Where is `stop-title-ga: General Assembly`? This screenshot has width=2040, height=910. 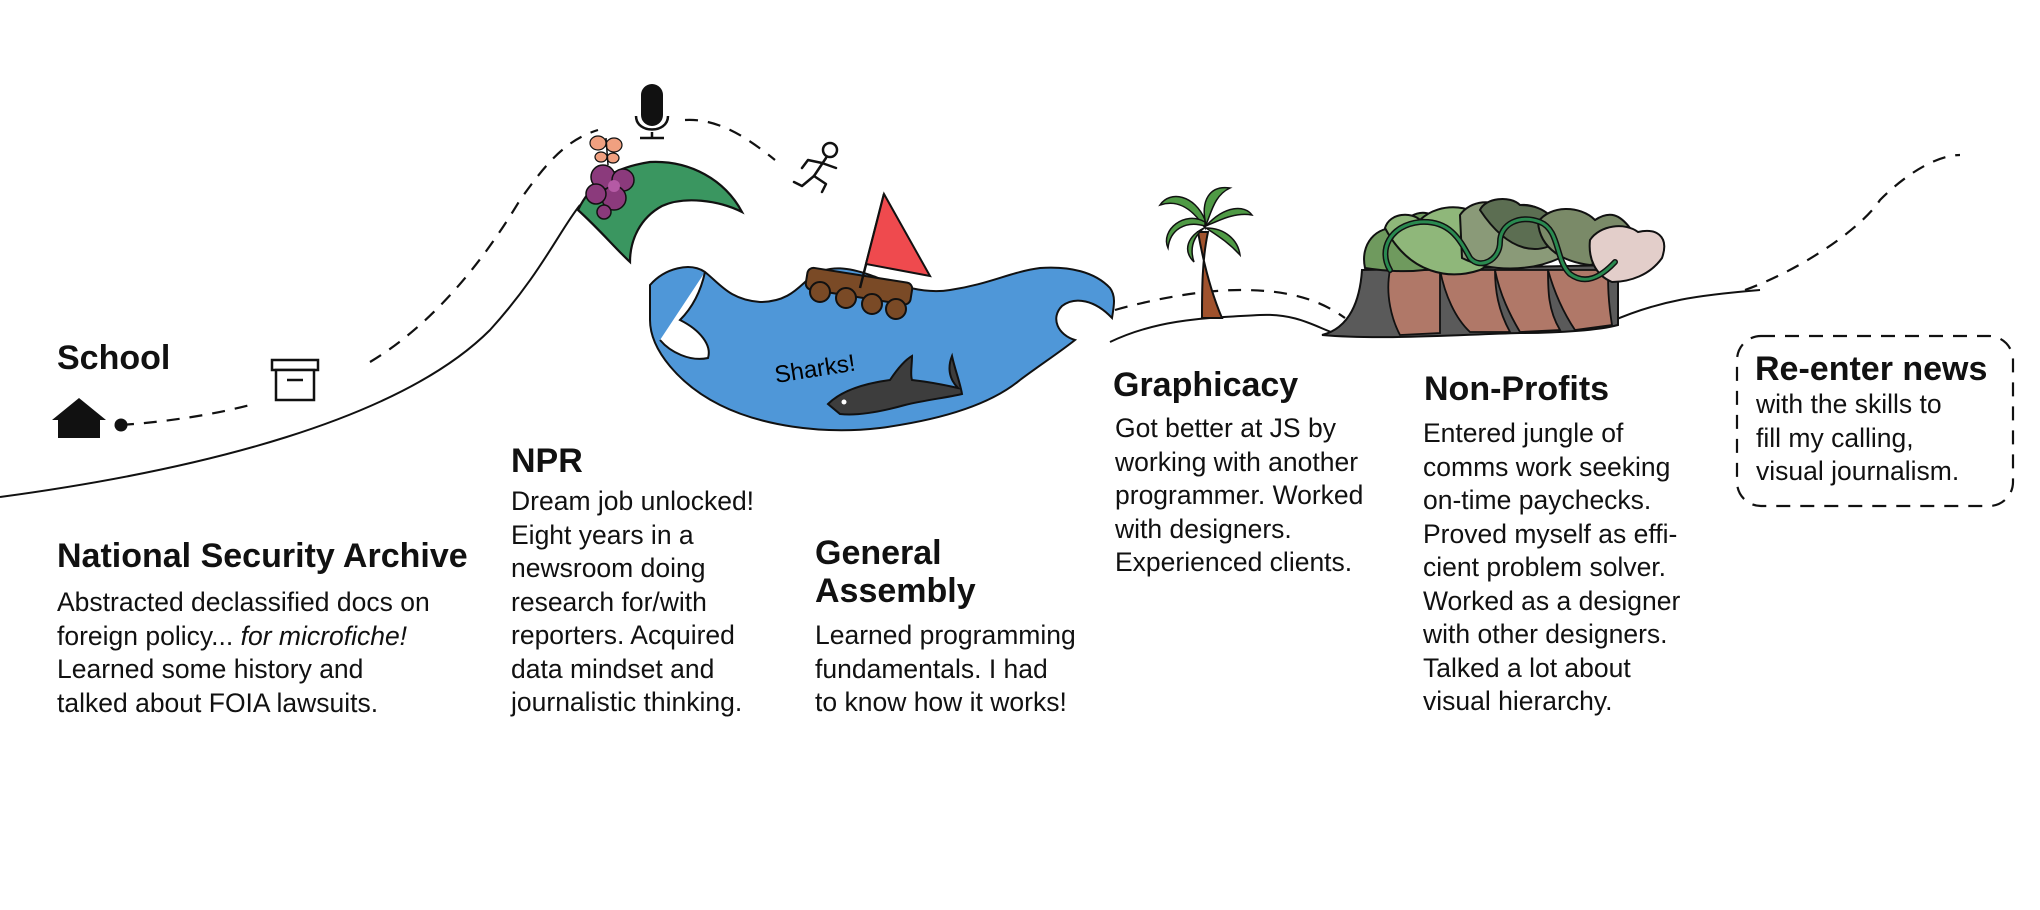 stop-title-ga: General Assembly is located at coordinates (895, 572).